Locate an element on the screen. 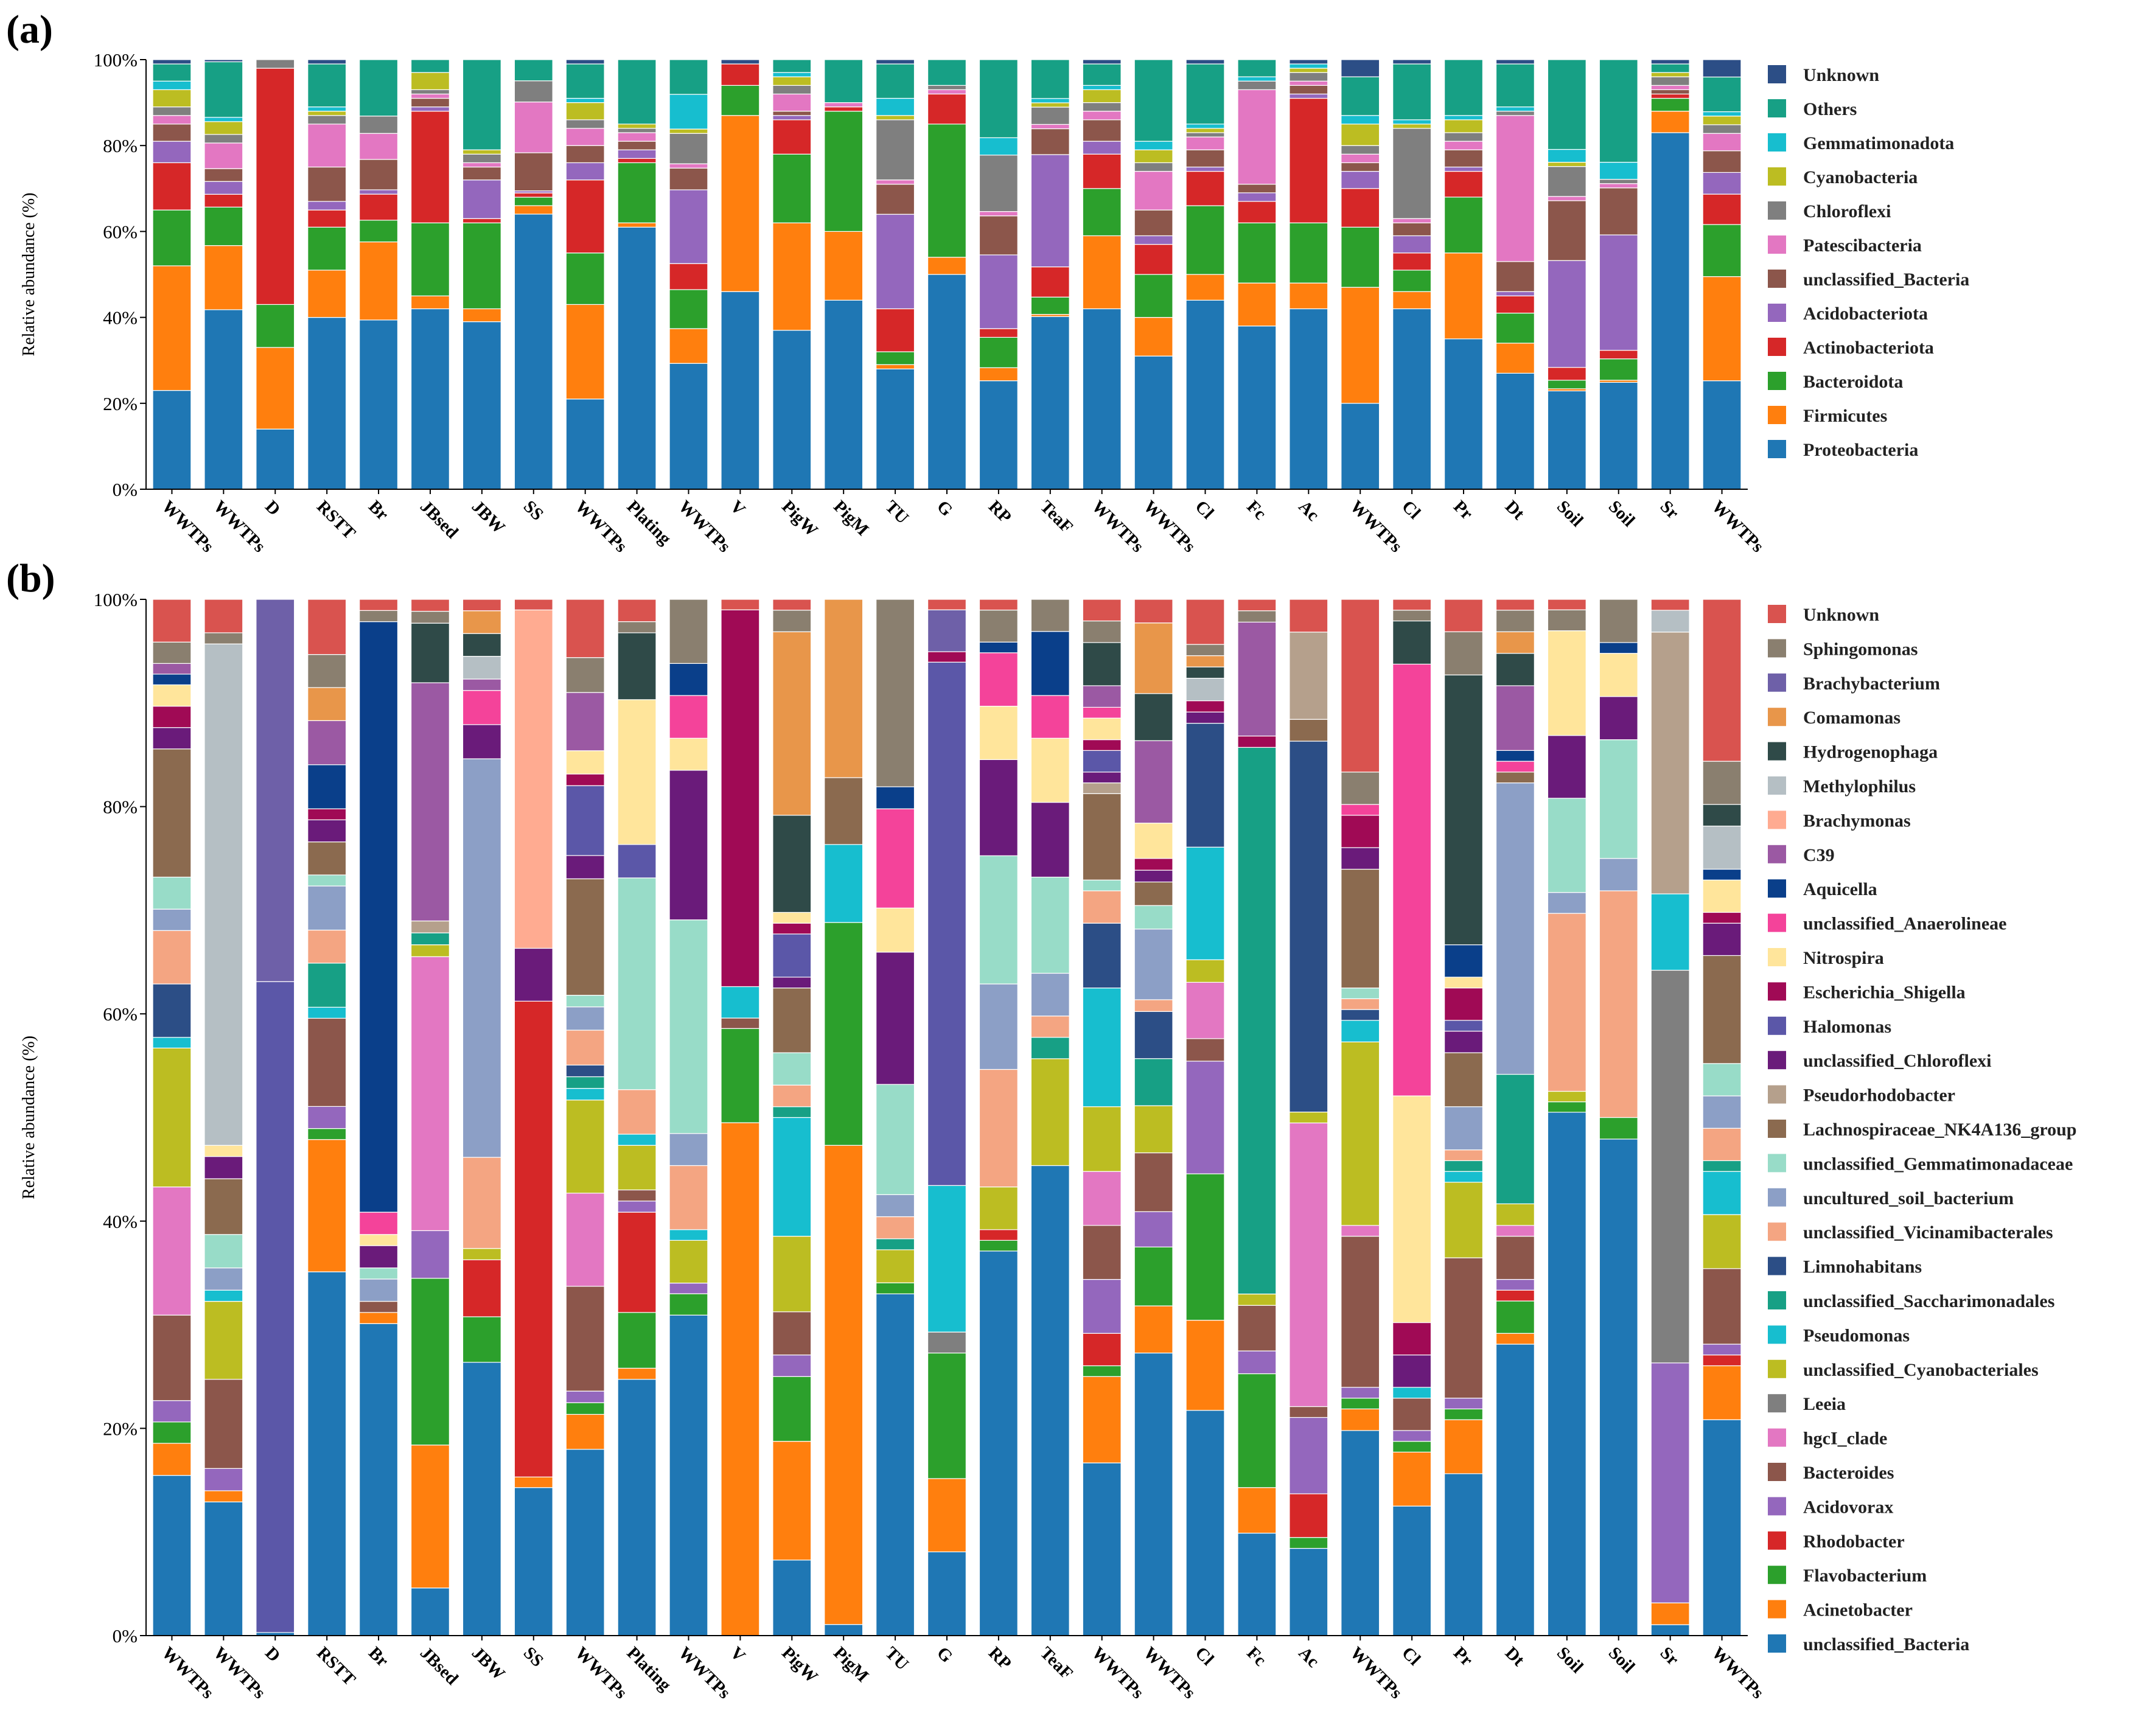 The height and width of the screenshot is (1736, 2150). x-tick-label: RP is located at coordinates (1000, 1658).